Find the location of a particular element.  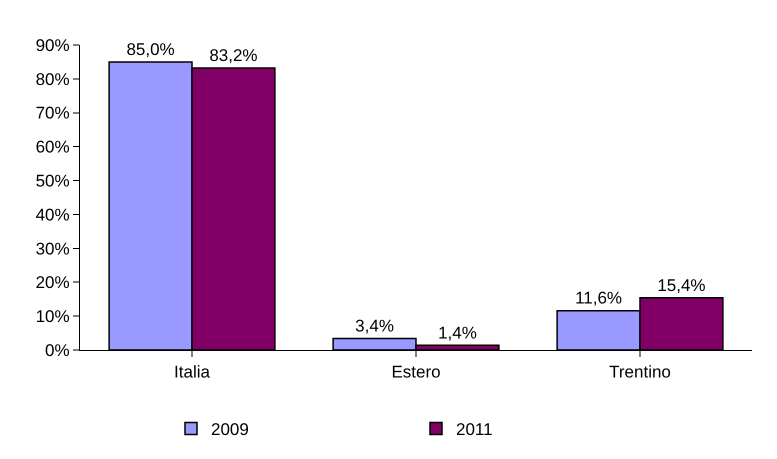

y-tick-label: 0% is located at coordinates (57, 350).